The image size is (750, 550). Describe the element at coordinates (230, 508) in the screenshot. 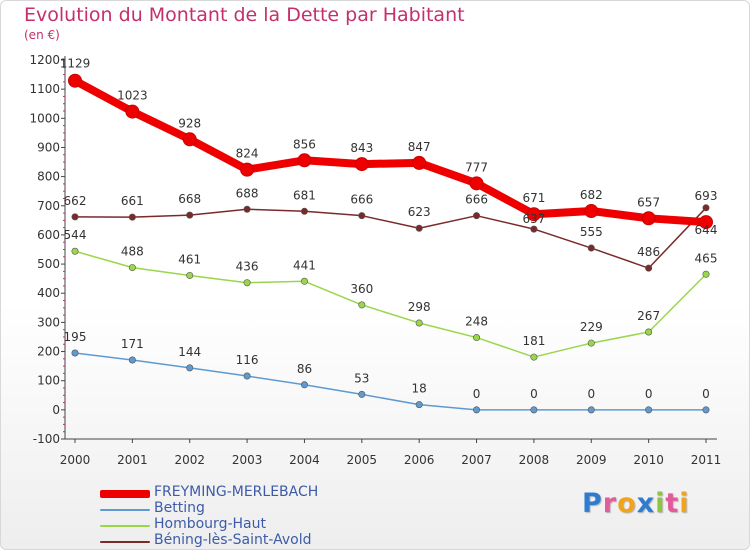

I see `legend-item: Betting` at that location.